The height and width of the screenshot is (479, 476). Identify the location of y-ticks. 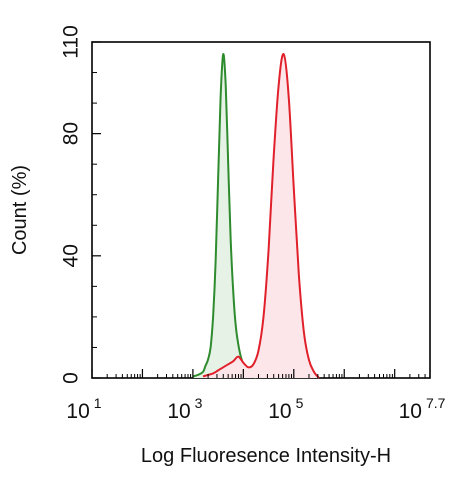
(96, 210).